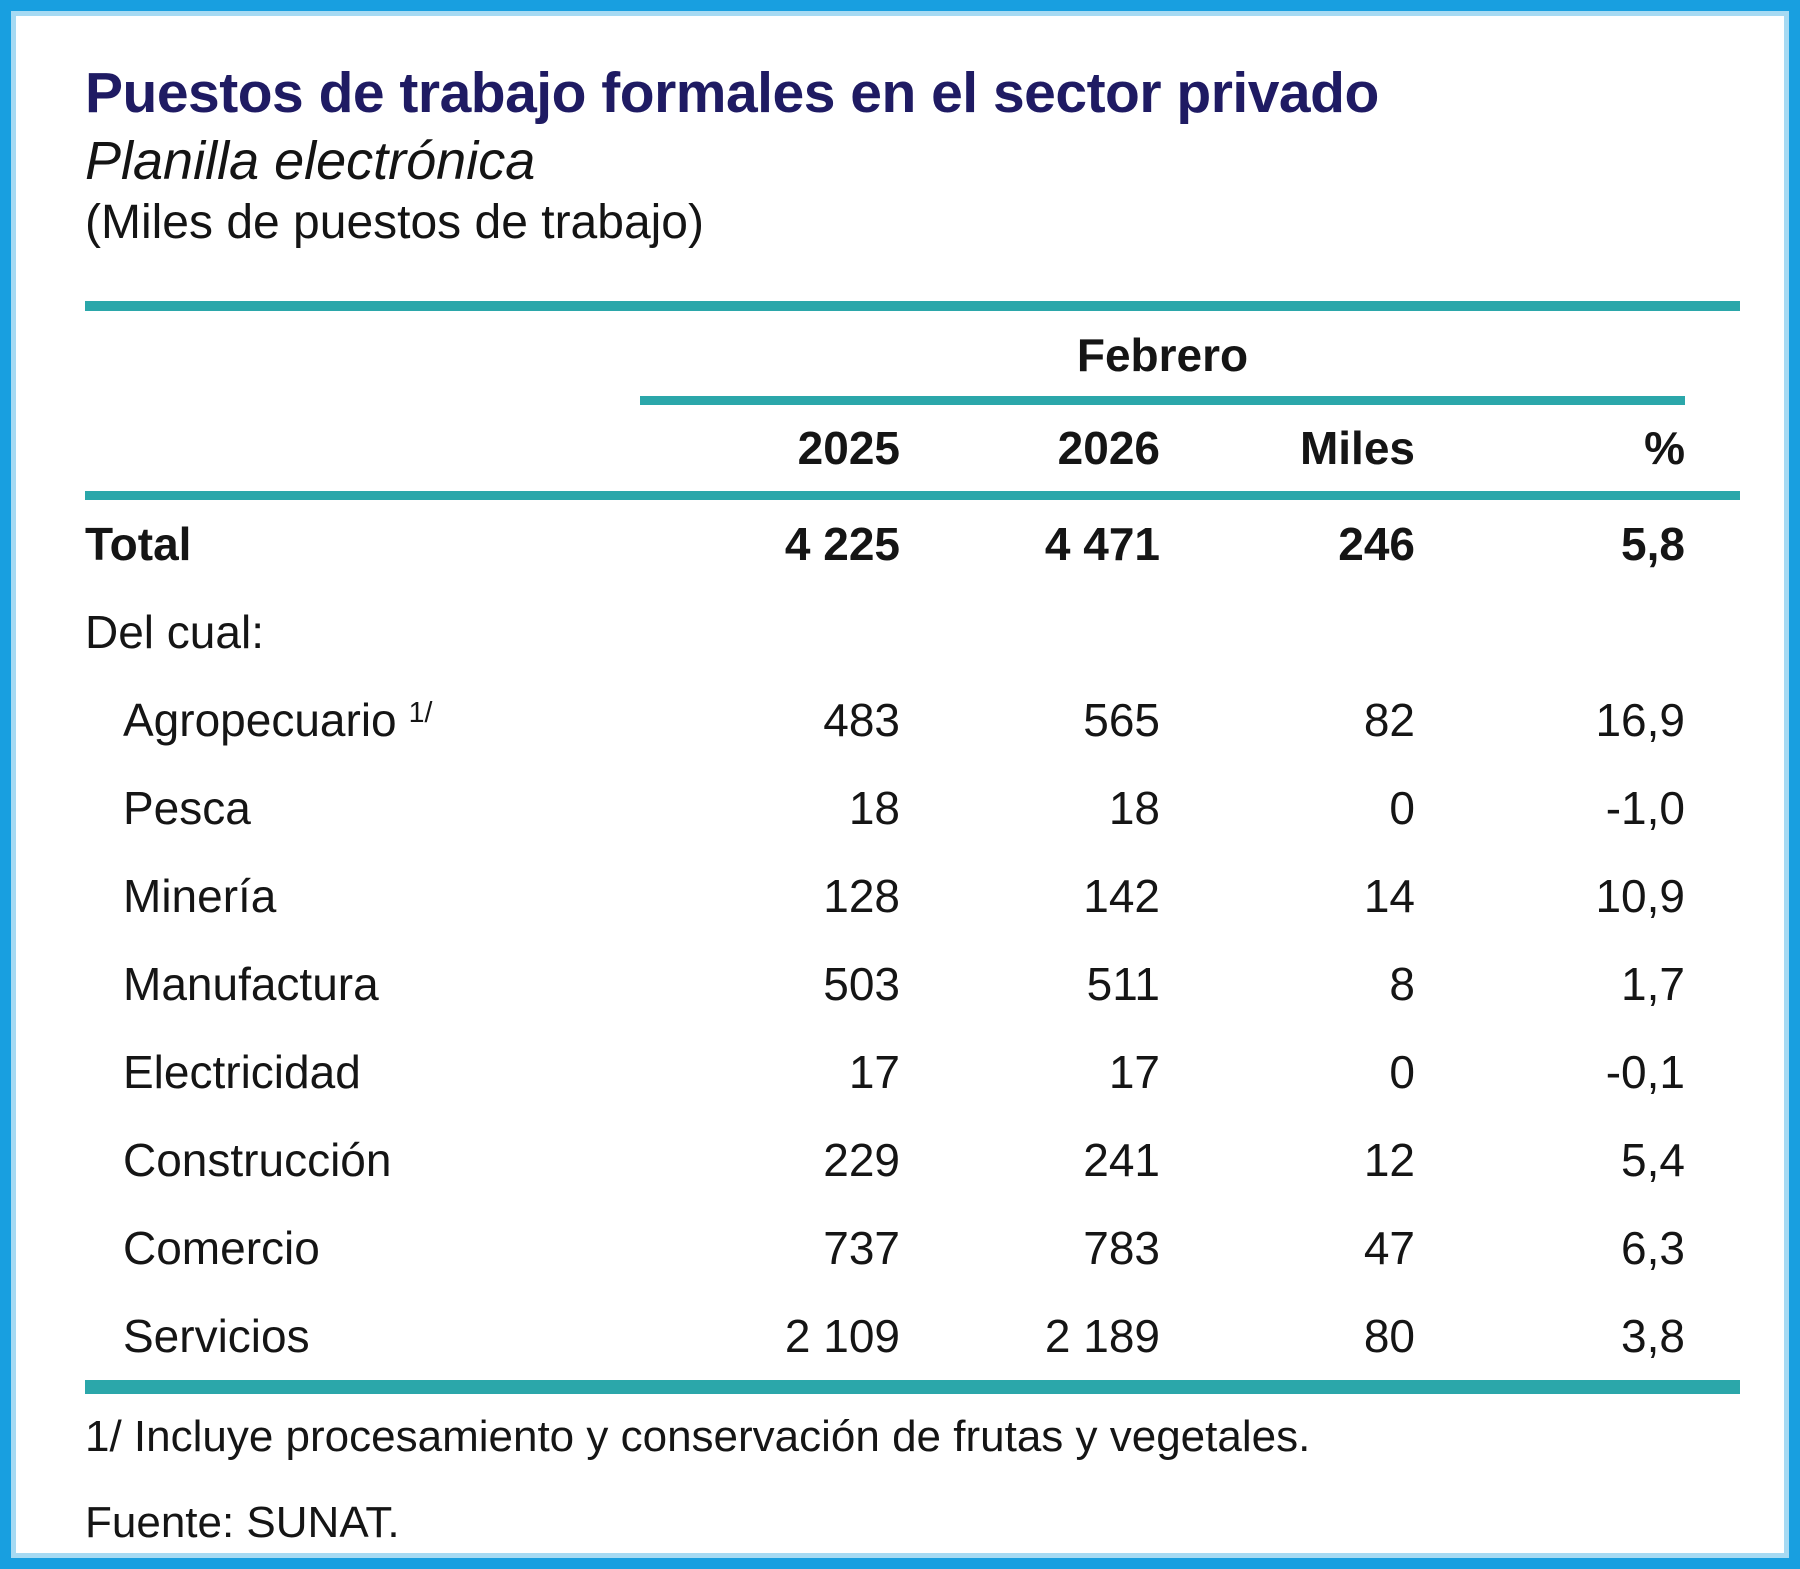 Image resolution: width=1800 pixels, height=1569 pixels. I want to click on table-row-electricidad: Electricidad 17 17 0 -0,1, so click(912, 1072).